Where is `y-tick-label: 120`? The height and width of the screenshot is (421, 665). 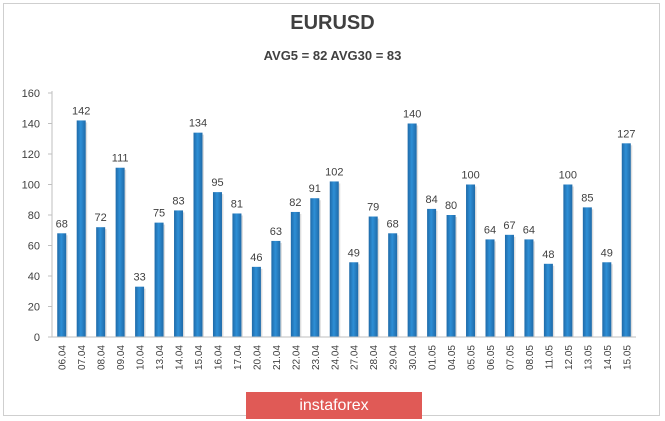 y-tick-label: 120 is located at coordinates (31, 155).